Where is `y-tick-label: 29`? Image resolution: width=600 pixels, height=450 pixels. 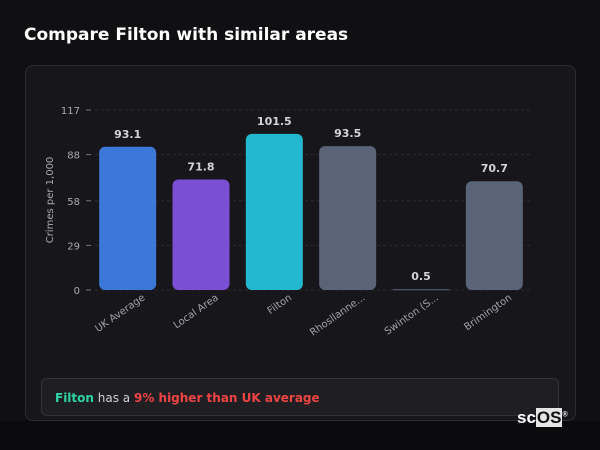 y-tick-label: 29 is located at coordinates (73, 246).